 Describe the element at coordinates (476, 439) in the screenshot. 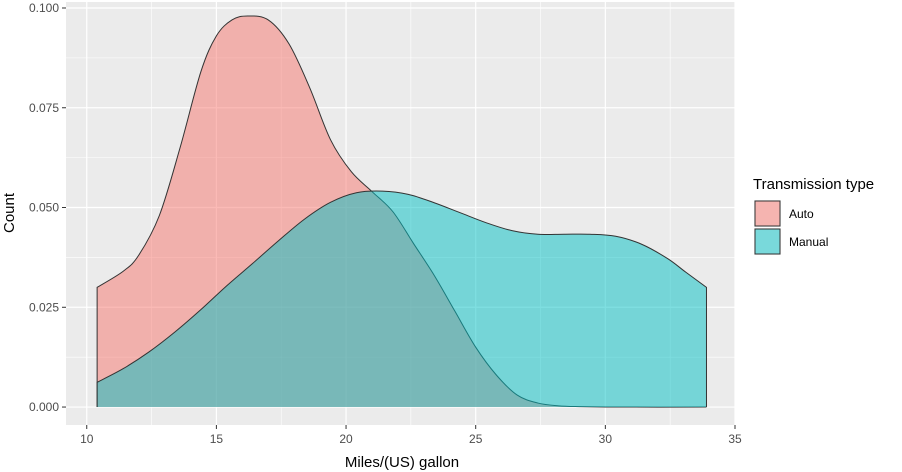

I see `x-tick-label: 25` at that location.